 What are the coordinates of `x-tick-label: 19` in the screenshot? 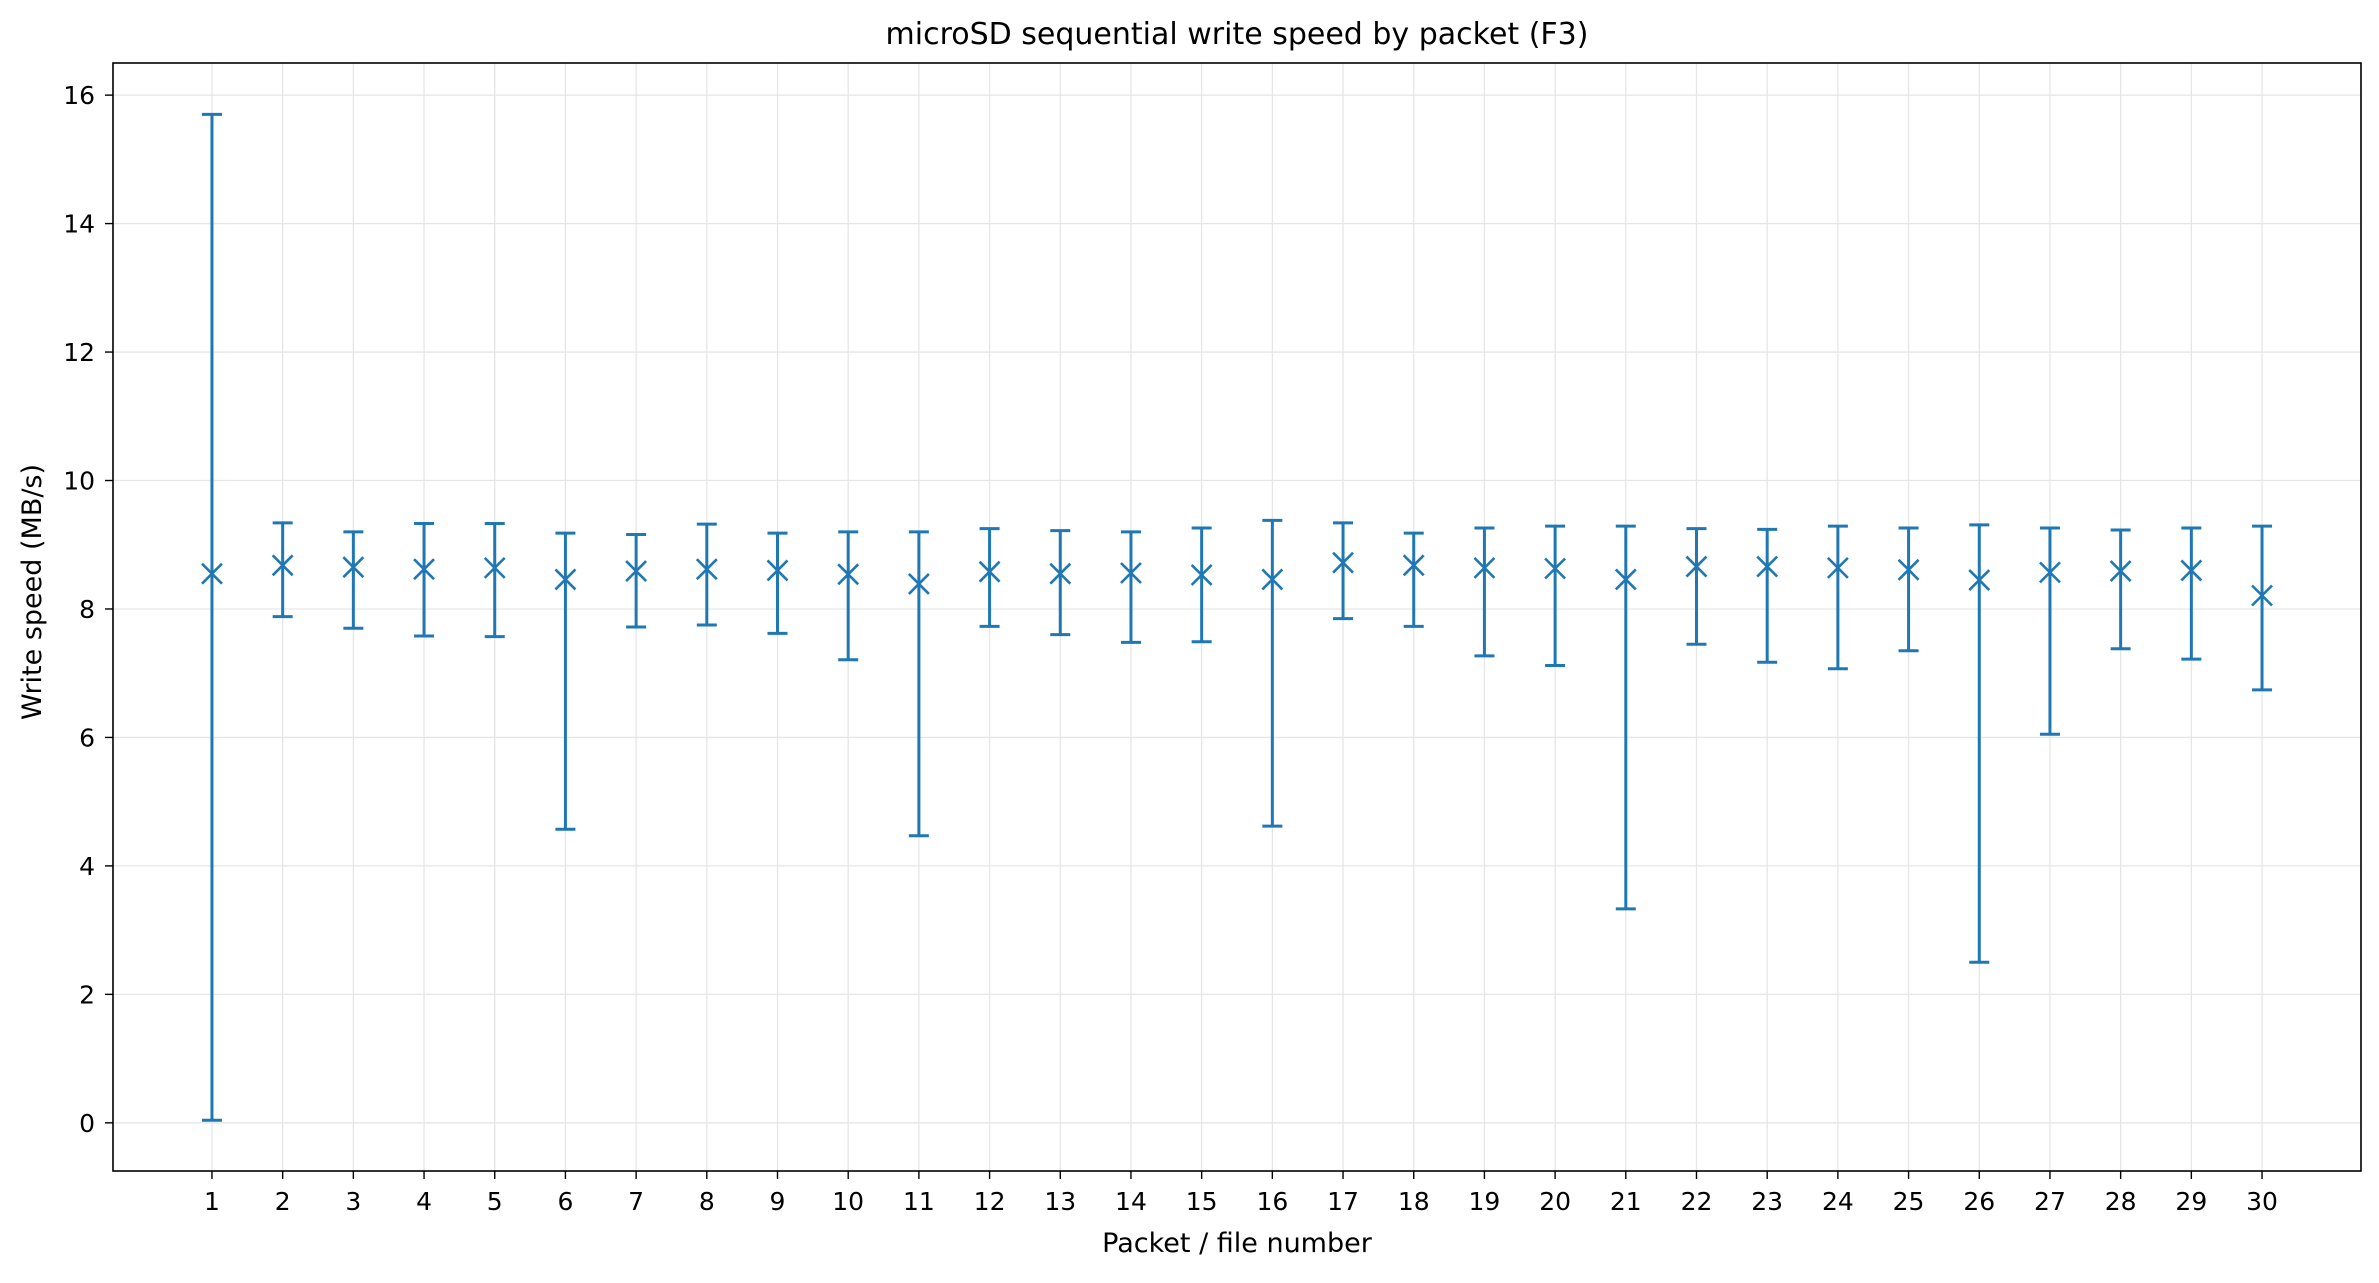 It's located at (1485, 1201).